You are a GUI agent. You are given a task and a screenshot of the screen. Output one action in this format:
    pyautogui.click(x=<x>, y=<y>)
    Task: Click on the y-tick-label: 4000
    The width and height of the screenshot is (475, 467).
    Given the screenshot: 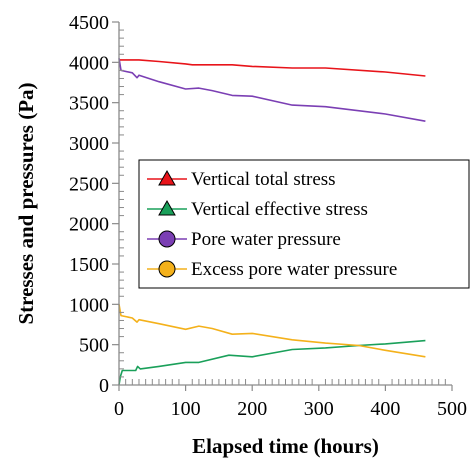 What is the action you would take?
    pyautogui.click(x=89, y=63)
    